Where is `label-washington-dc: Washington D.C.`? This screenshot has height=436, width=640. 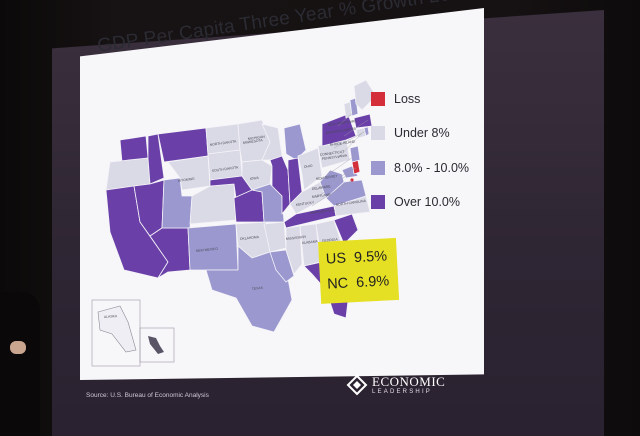 label-washington-dc: Washington D.C. is located at coordinates (323, 211).